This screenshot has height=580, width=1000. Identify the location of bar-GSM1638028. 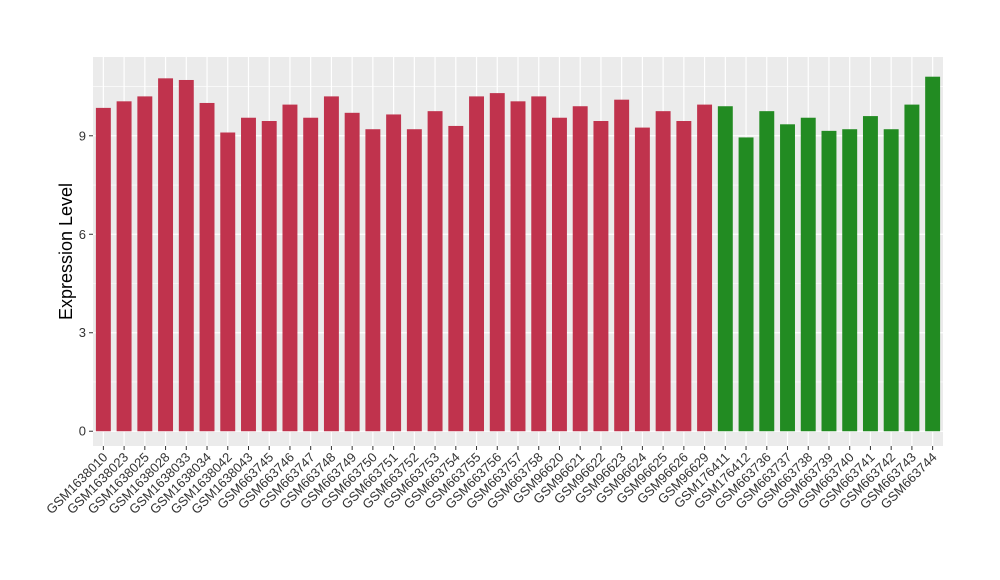
(166, 255).